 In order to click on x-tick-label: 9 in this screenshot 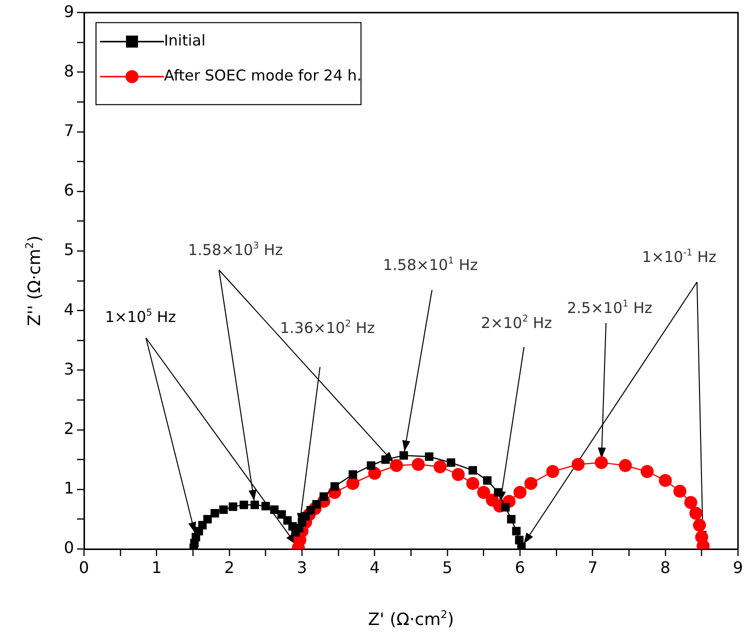, I will do `click(738, 567)`.